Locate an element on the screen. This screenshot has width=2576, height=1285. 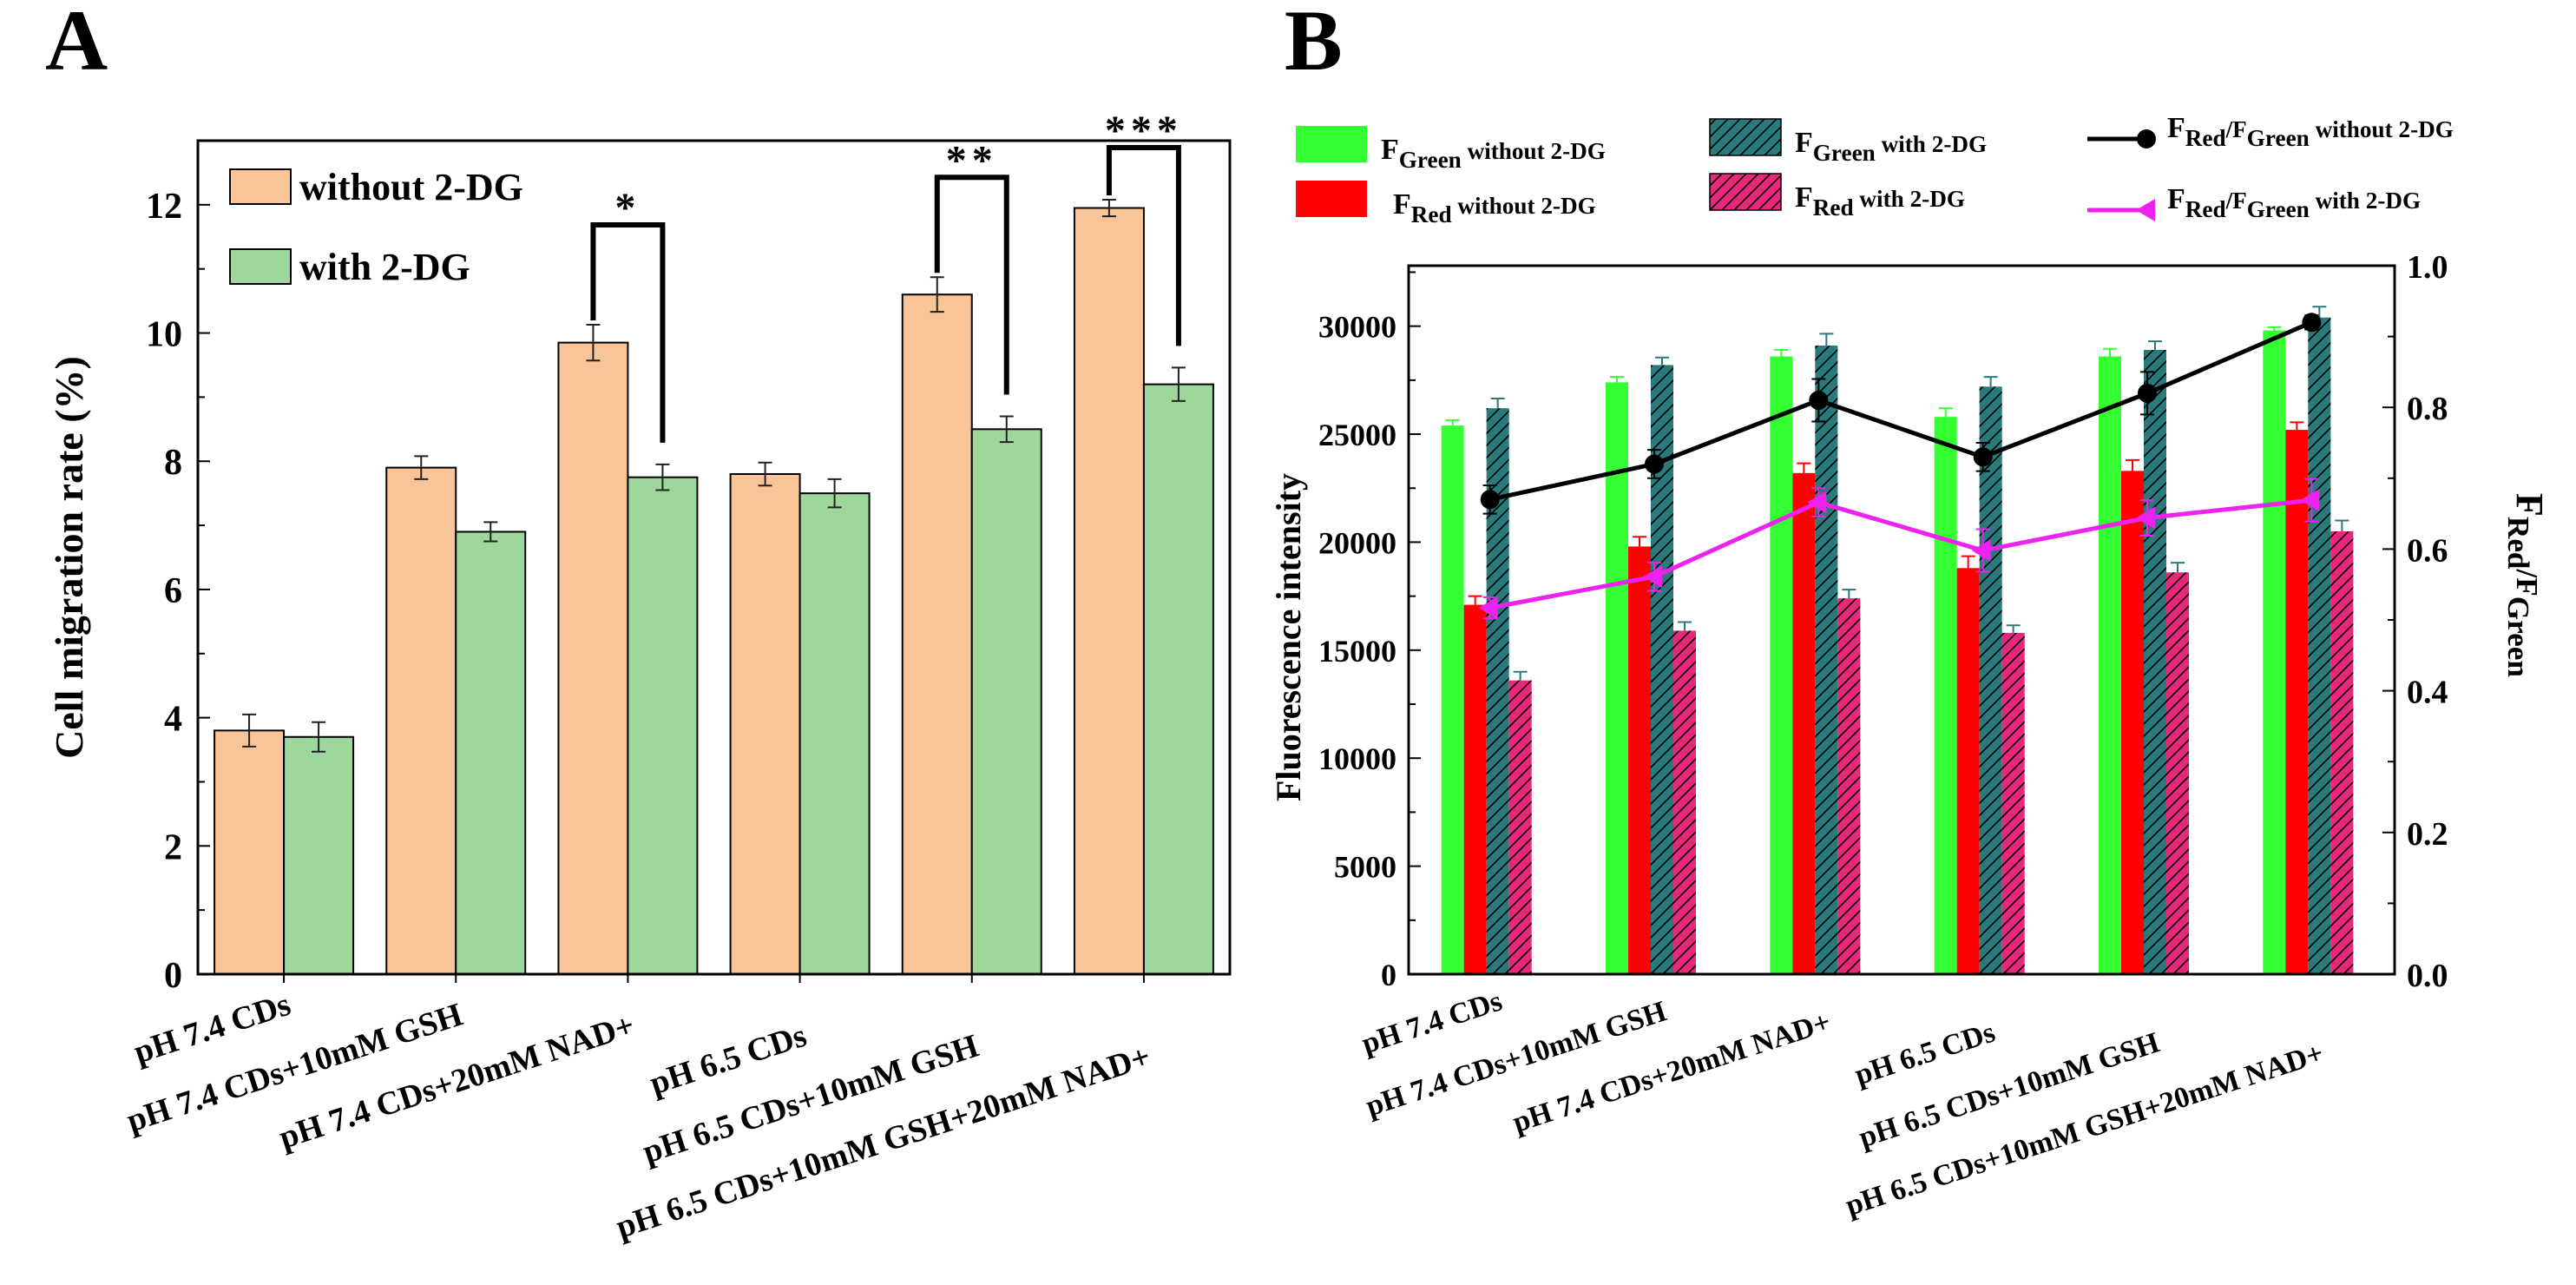
legend-label: FRed without 2-DG is located at coordinates (1494, 207).